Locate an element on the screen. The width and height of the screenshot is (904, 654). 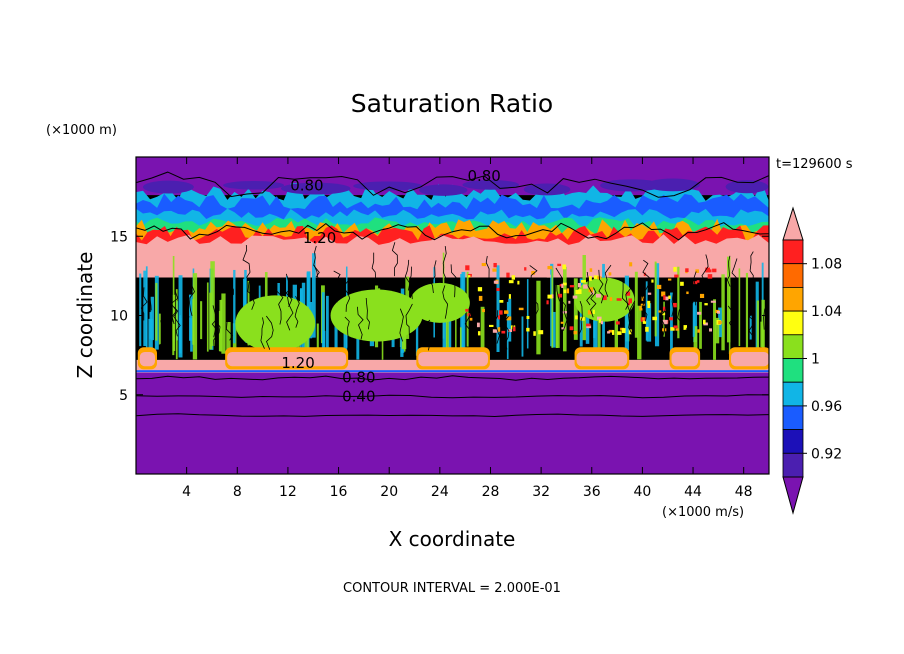
x-tick-label-8: 8 is located at coordinates (237, 492).